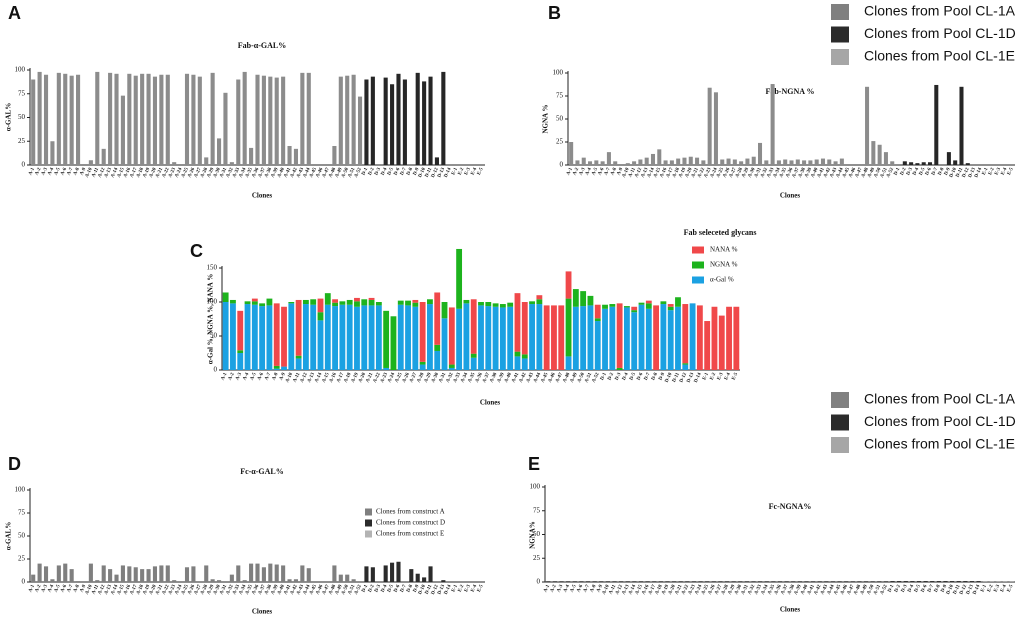 The width and height of the screenshot is (1024, 620). Describe the element at coordinates (657, 173) in the screenshot. I see `x-tick-label: A-15` at that location.